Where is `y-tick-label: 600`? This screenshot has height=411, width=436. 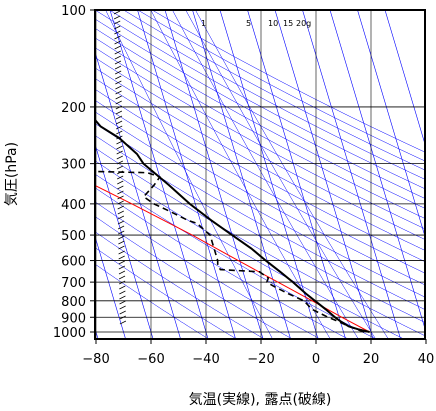 y-tick-label: 600 is located at coordinates (73, 262).